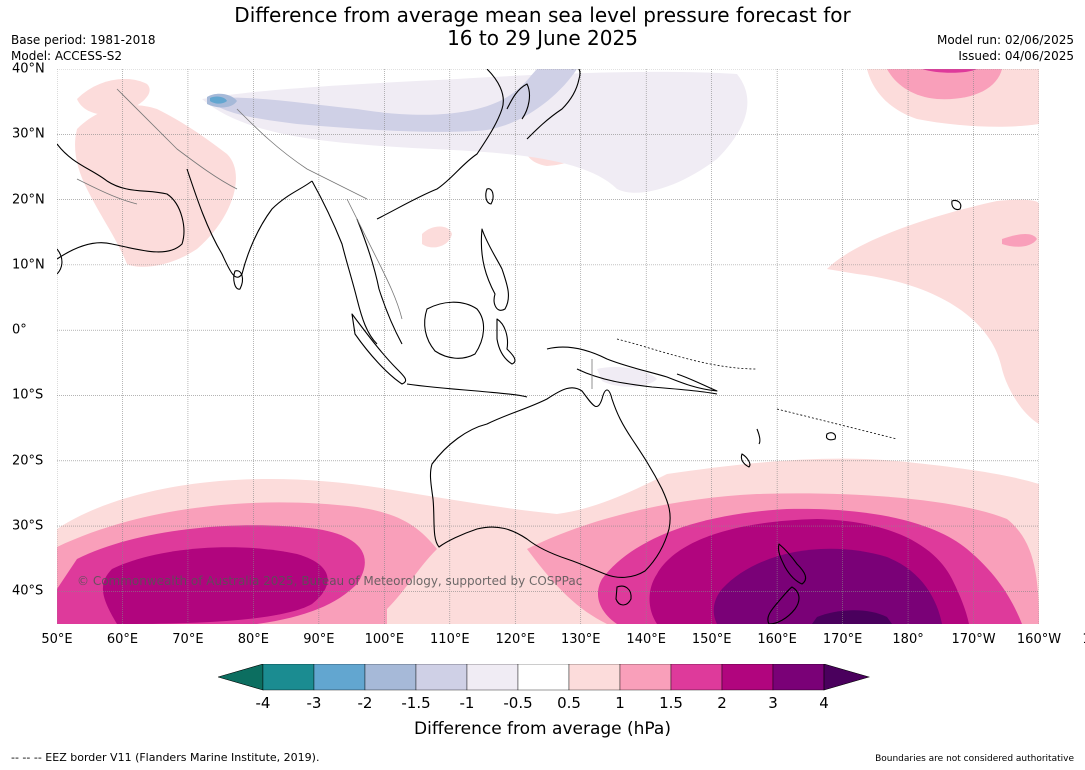 This screenshot has width=1085, height=770. I want to click on base-period-text: Base period: 1981-2018, so click(83, 40).